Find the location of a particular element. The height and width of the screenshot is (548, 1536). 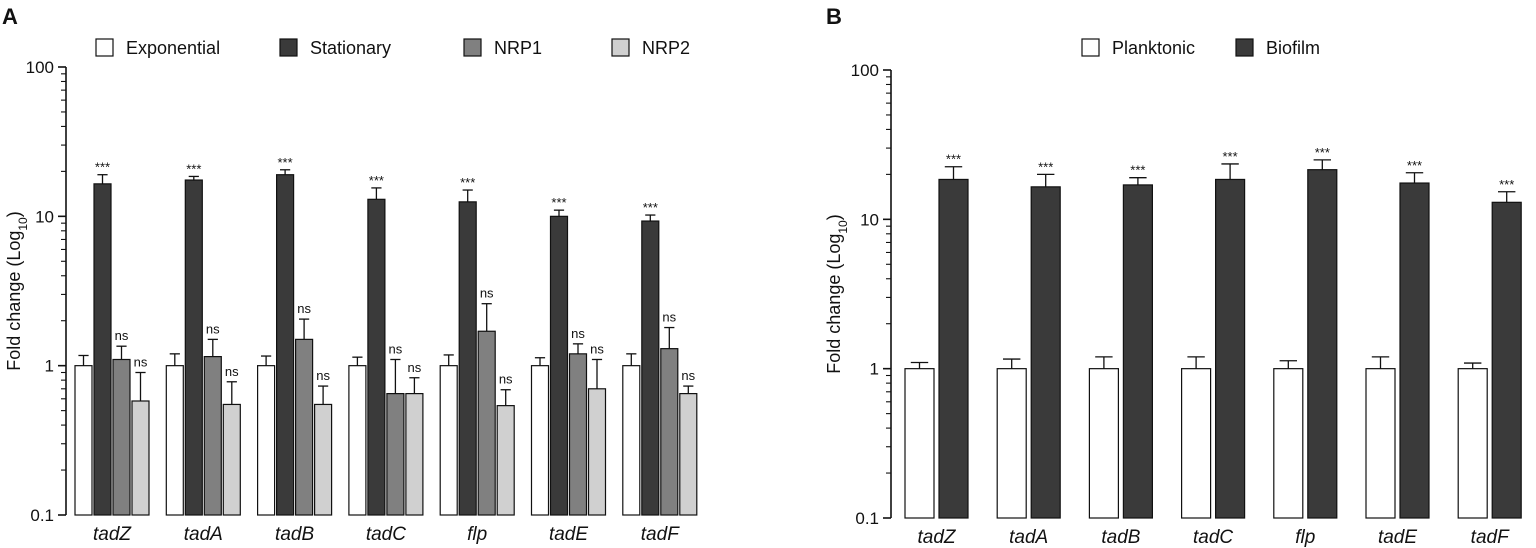

legend-swatch-stationary is located at coordinates (288, 47).